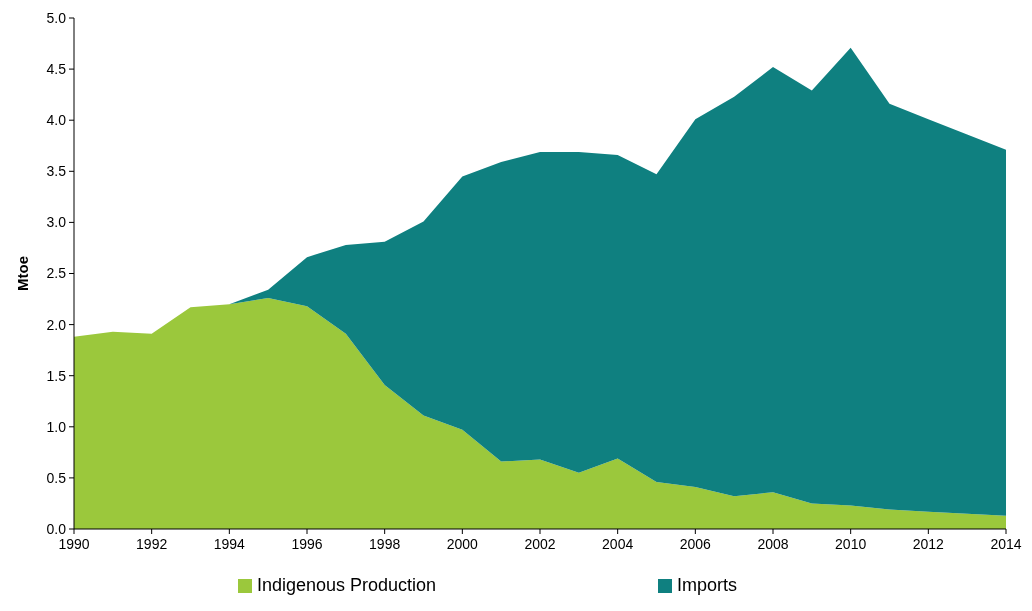 Image resolution: width=1032 pixels, height=611 pixels. I want to click on y-tick-label: 5.0, so click(56, 17).